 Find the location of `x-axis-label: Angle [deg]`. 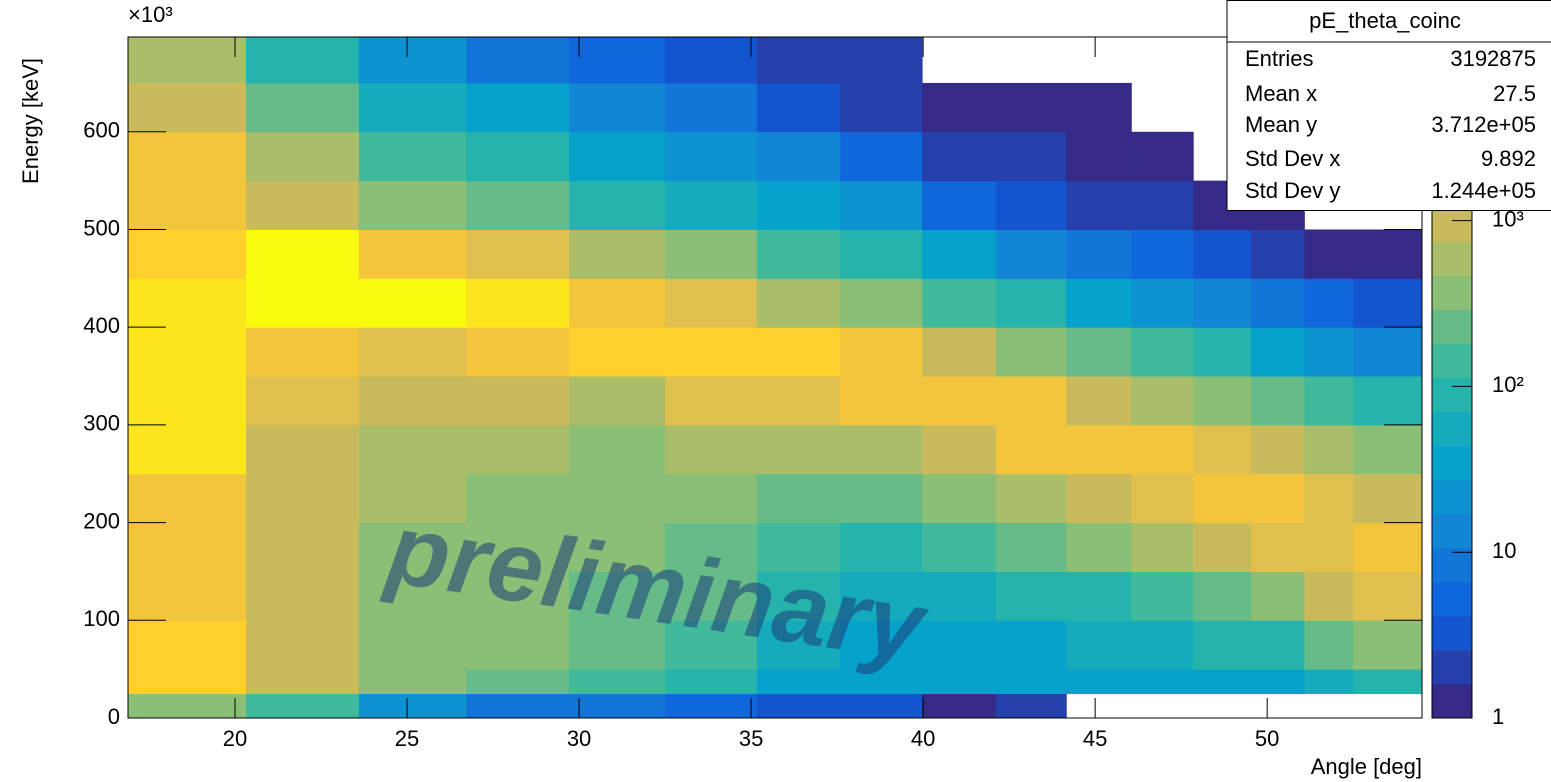

x-axis-label: Angle [deg] is located at coordinates (1366, 766).